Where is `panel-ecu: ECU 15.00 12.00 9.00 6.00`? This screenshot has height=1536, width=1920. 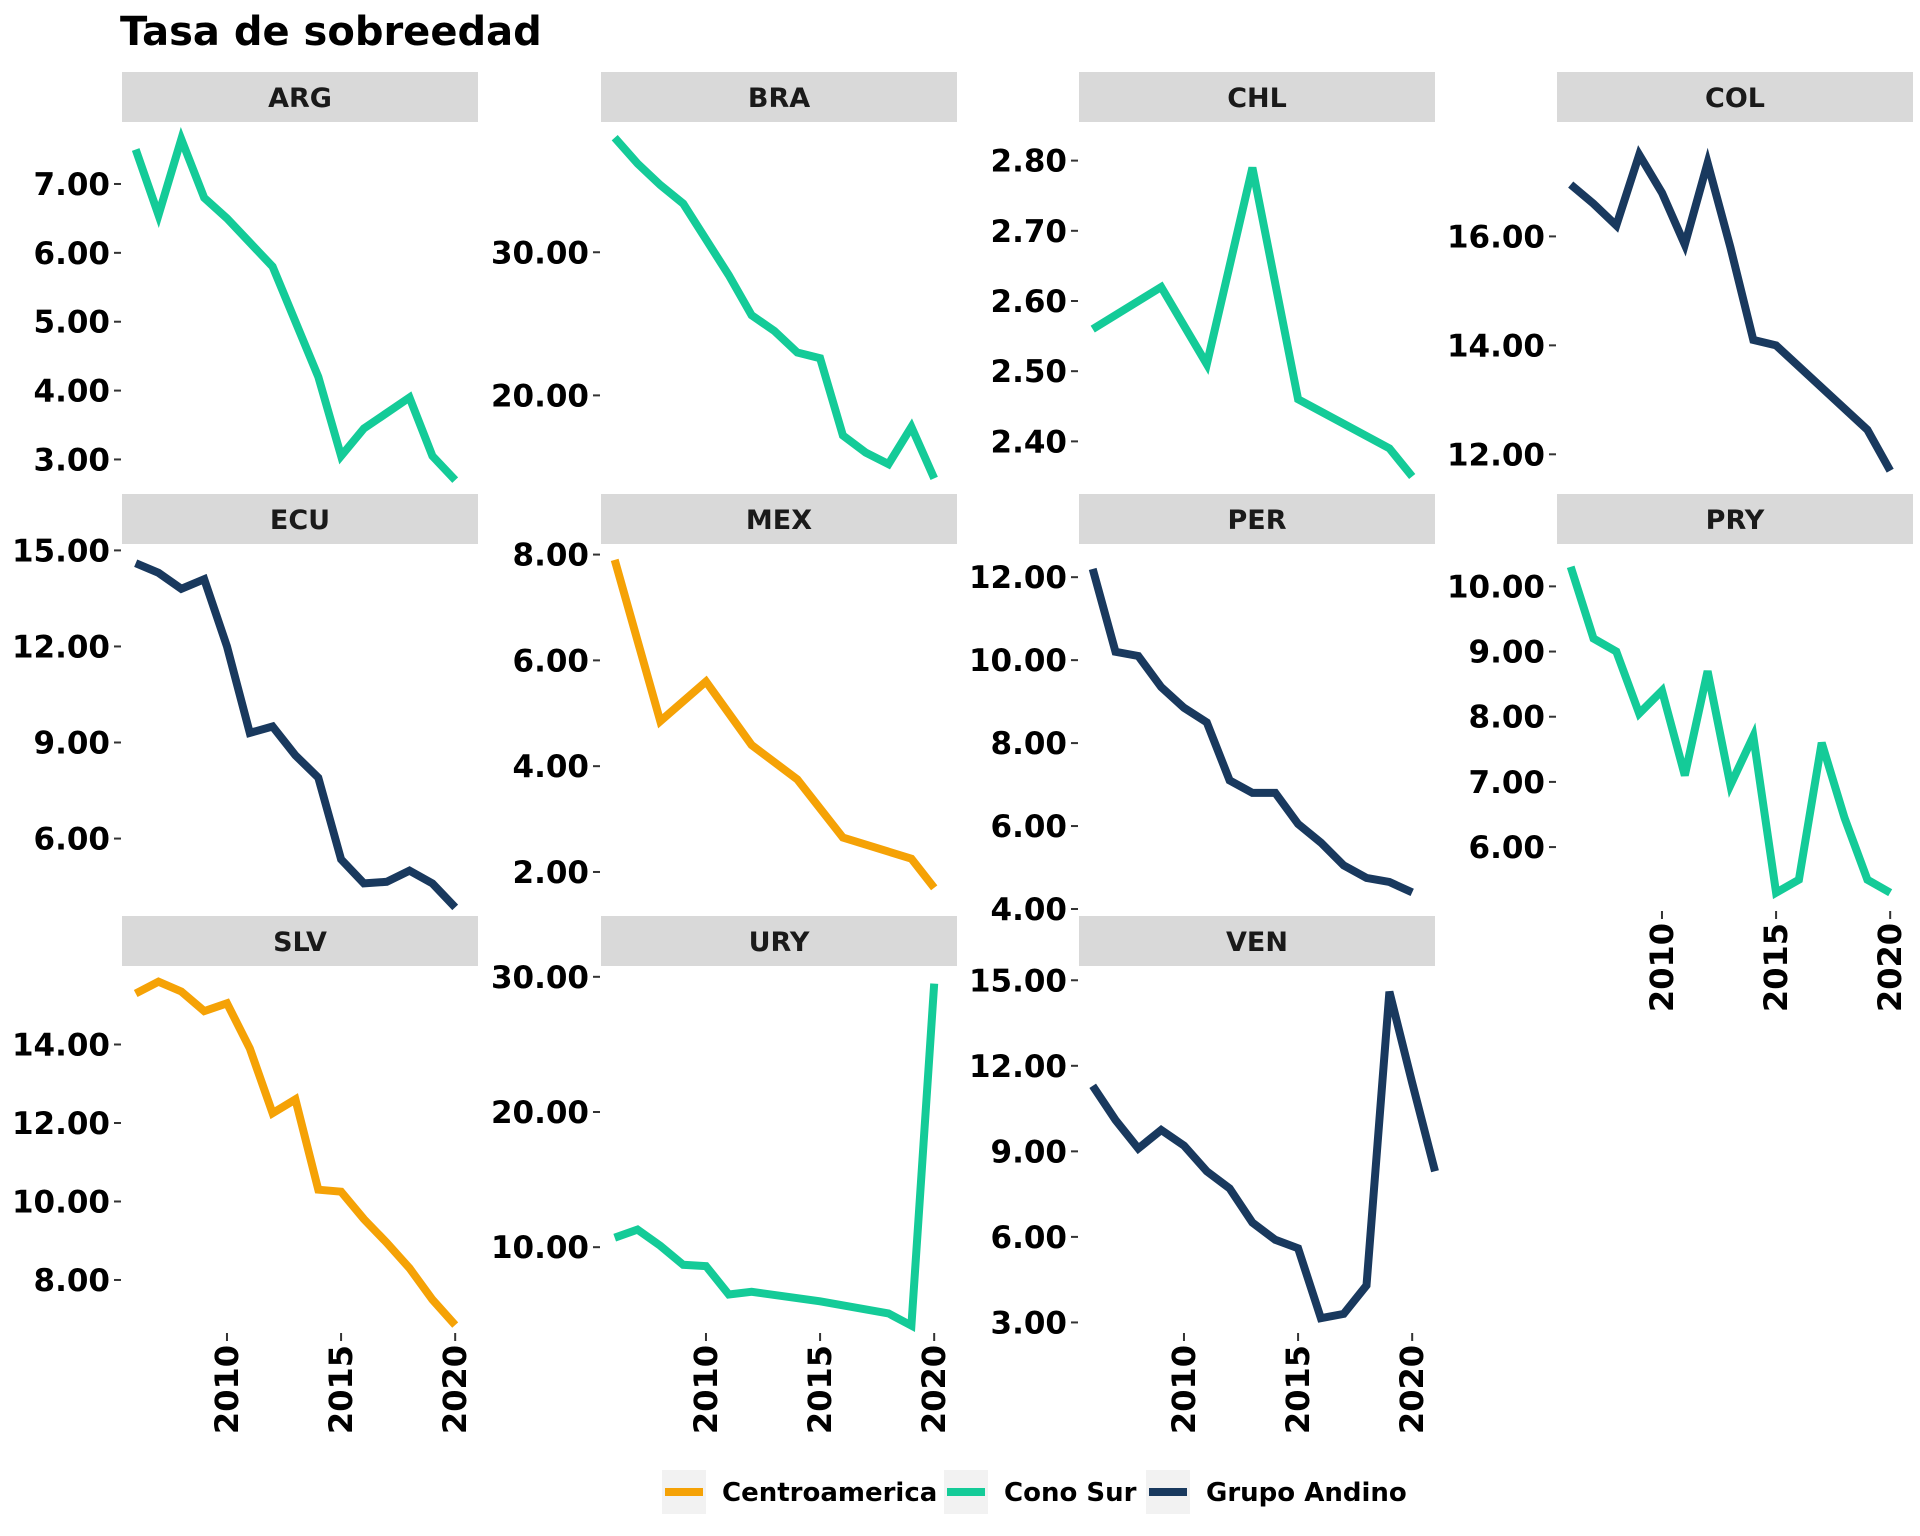 panel-ecu: ECU 15.00 12.00 9.00 6.00 is located at coordinates (245, 702).